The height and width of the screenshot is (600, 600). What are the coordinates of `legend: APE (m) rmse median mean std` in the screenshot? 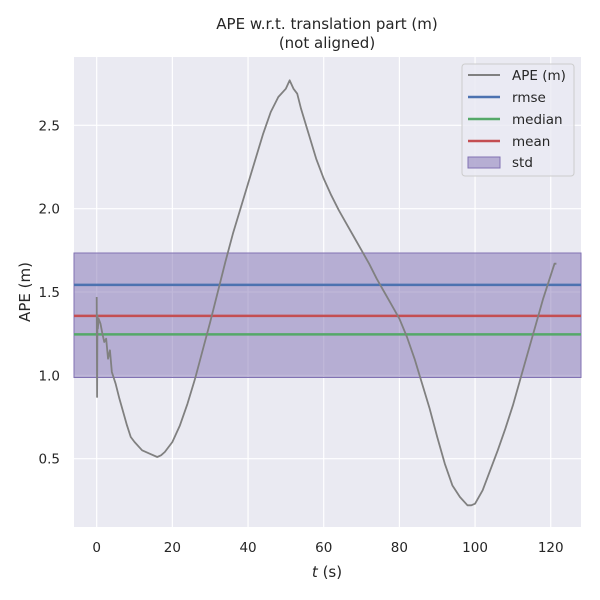 It's located at (518, 120).